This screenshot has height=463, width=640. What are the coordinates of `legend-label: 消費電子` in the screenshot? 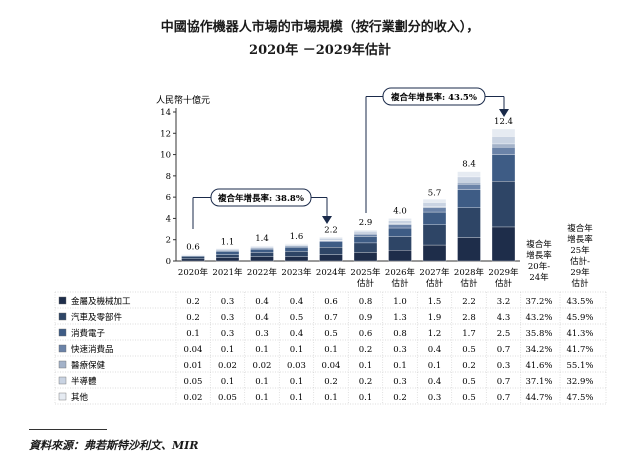 It's located at (88, 333).